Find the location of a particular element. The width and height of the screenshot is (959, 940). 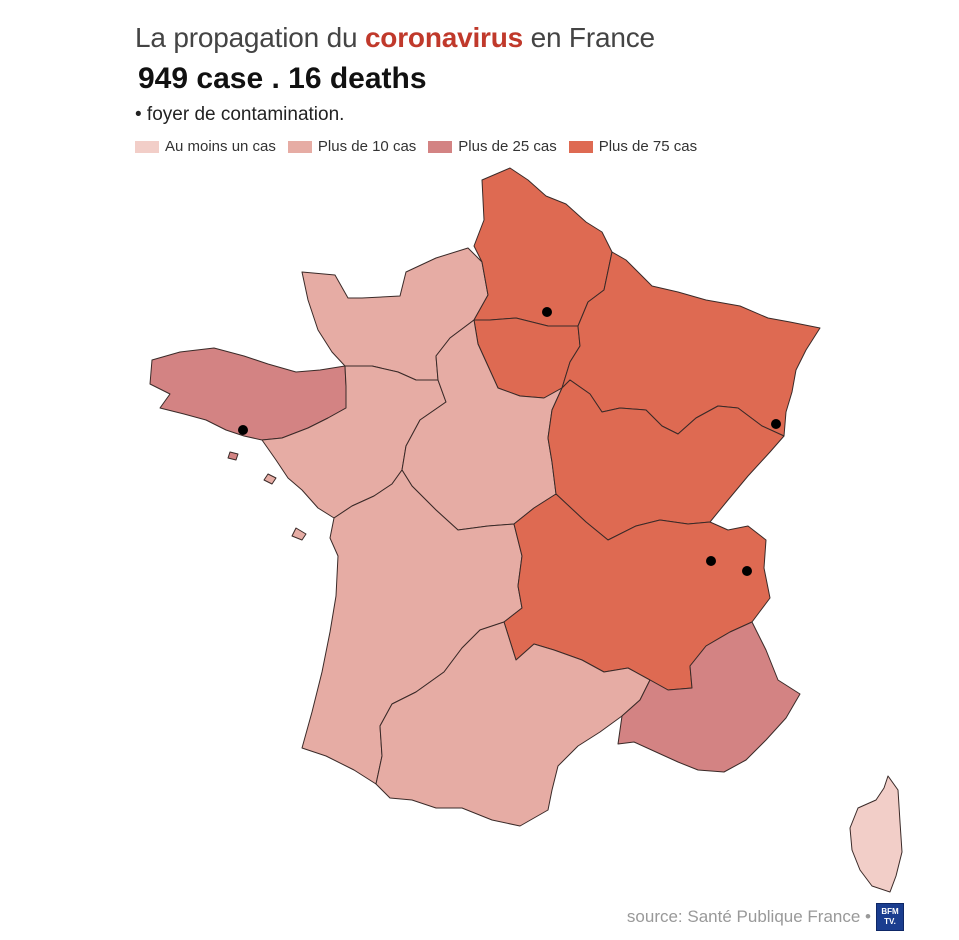

title-suffix: en France is located at coordinates (589, 37).